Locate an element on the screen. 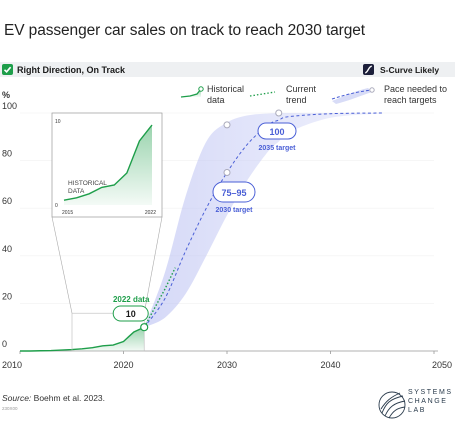 The image size is (455, 433). logo-line: LAB is located at coordinates (417, 410).